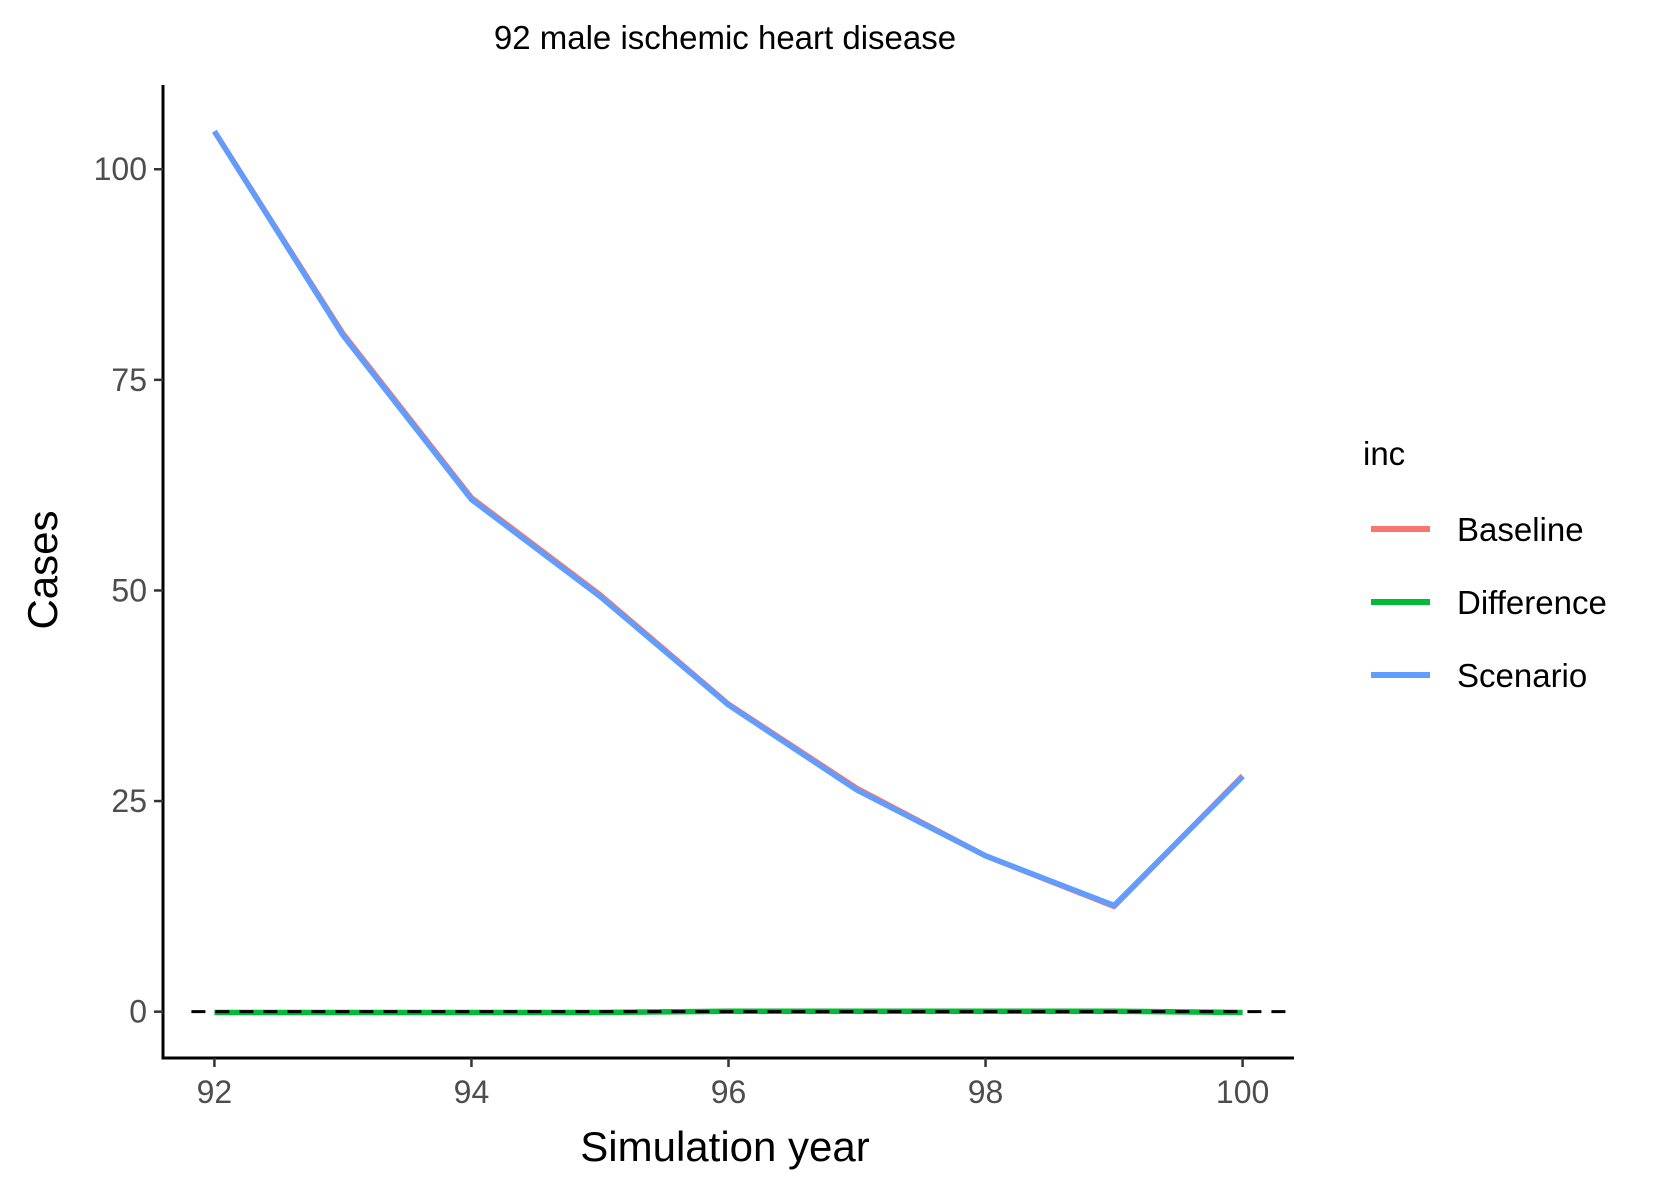 The height and width of the screenshot is (1181, 1653). What do you see at coordinates (986, 1092) in the screenshot?
I see `x-tick-label: 98` at bounding box center [986, 1092].